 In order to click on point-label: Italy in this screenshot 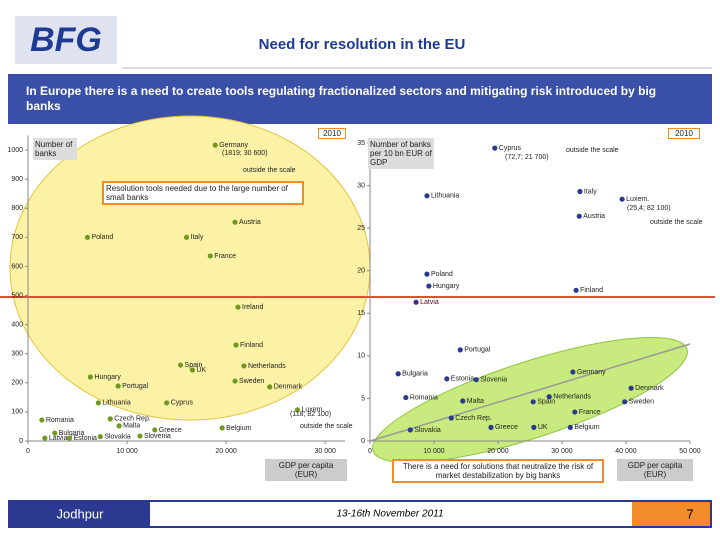, I will do `click(590, 191)`.